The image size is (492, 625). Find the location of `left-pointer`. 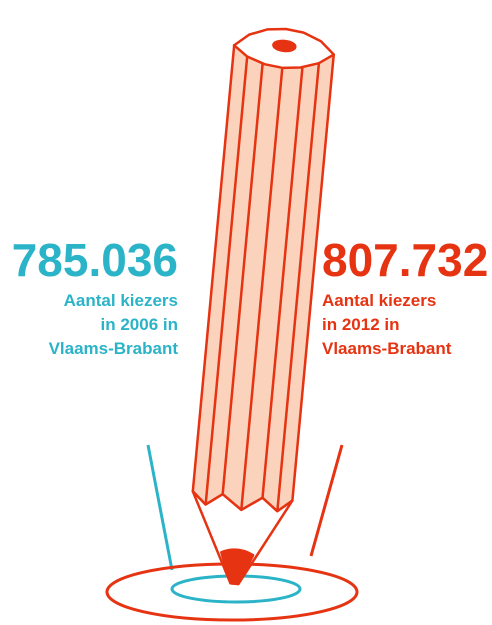

left-pointer is located at coordinates (160, 507).